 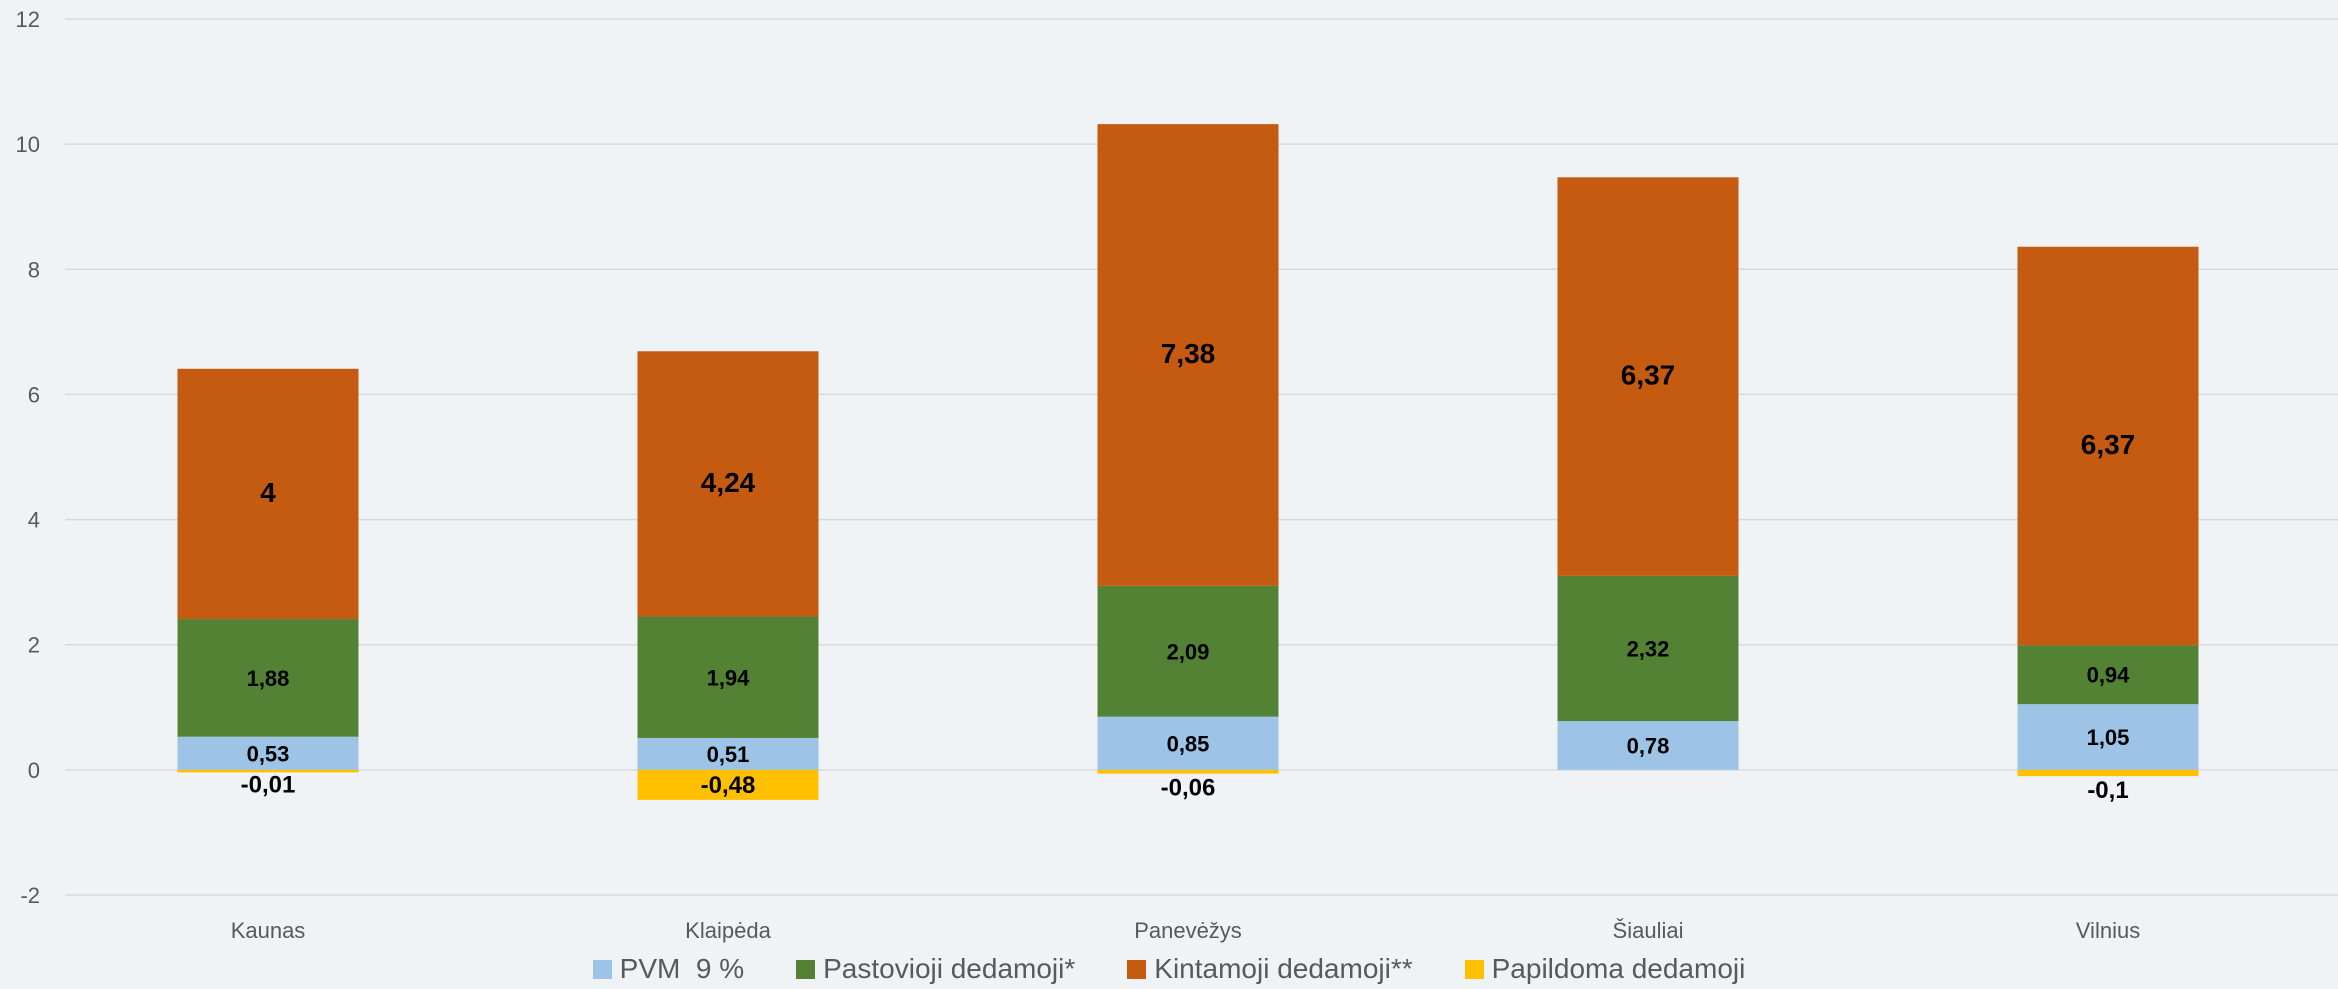 I want to click on data-label: 4,24, so click(x=728, y=482).